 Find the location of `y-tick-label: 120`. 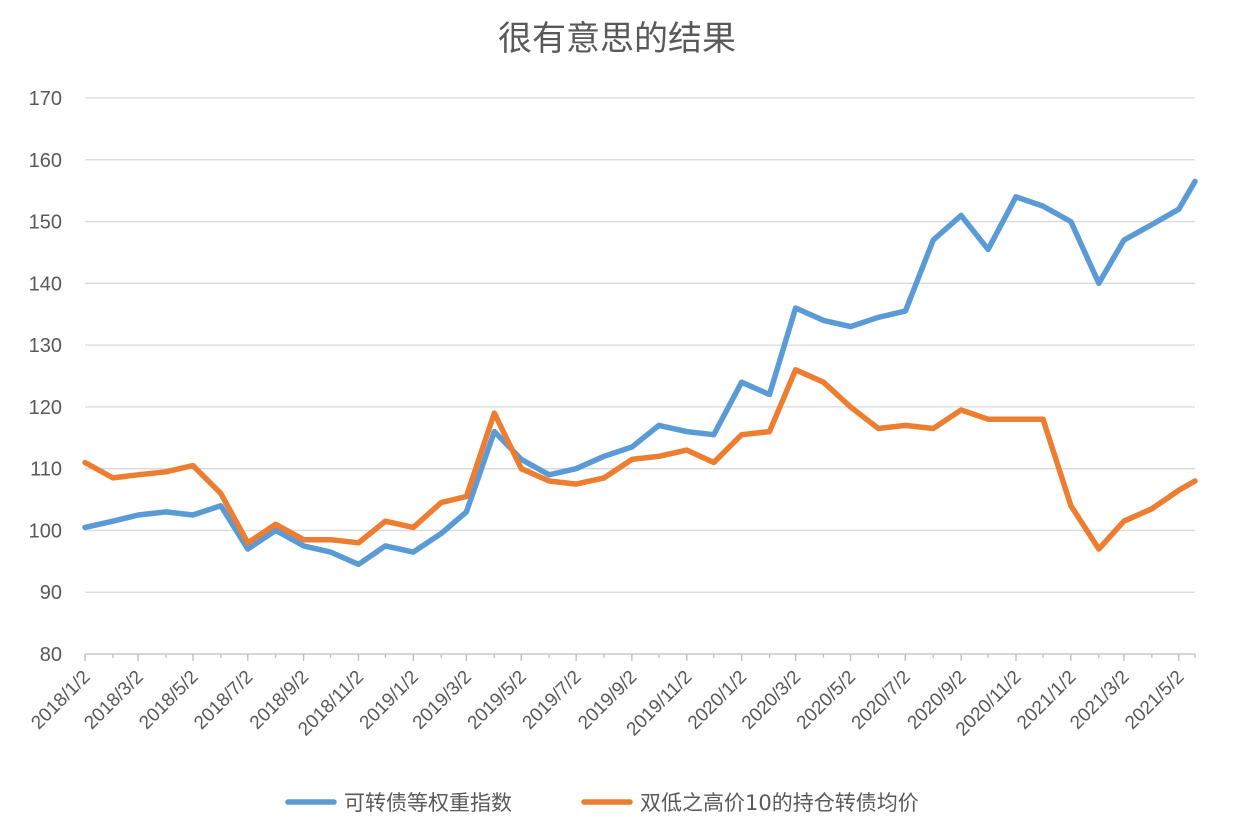

y-tick-label: 120 is located at coordinates (45, 408).